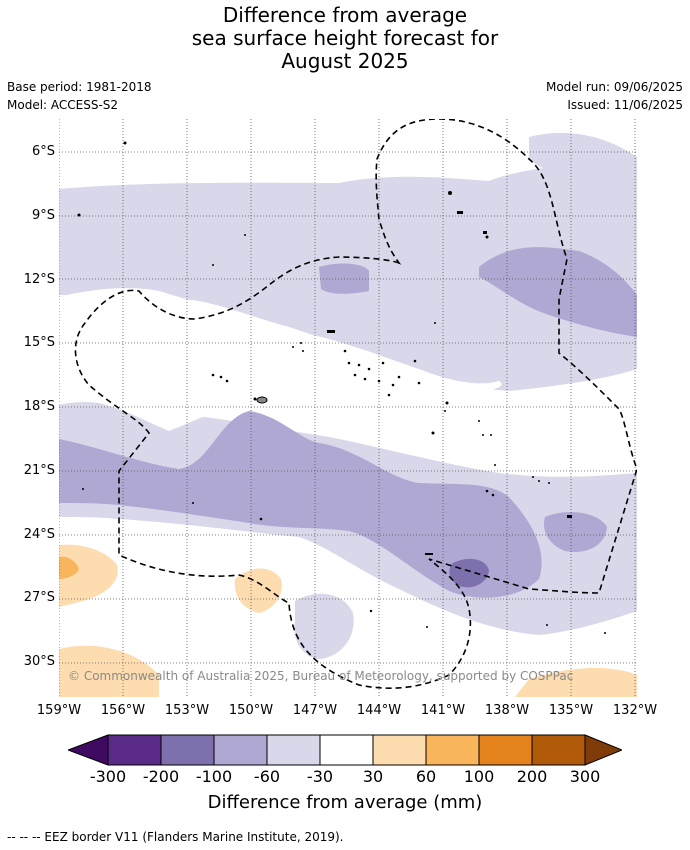 This screenshot has width=690, height=850. I want to click on lon-label-138w: 138°W, so click(507, 710).